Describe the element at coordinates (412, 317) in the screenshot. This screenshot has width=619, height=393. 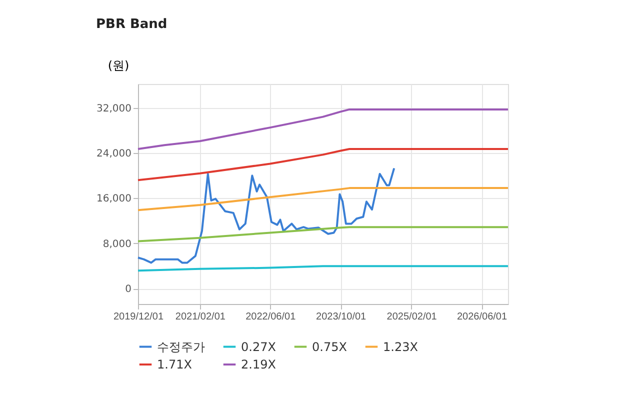
I see `x-tick-label: 2025/02/01` at that location.